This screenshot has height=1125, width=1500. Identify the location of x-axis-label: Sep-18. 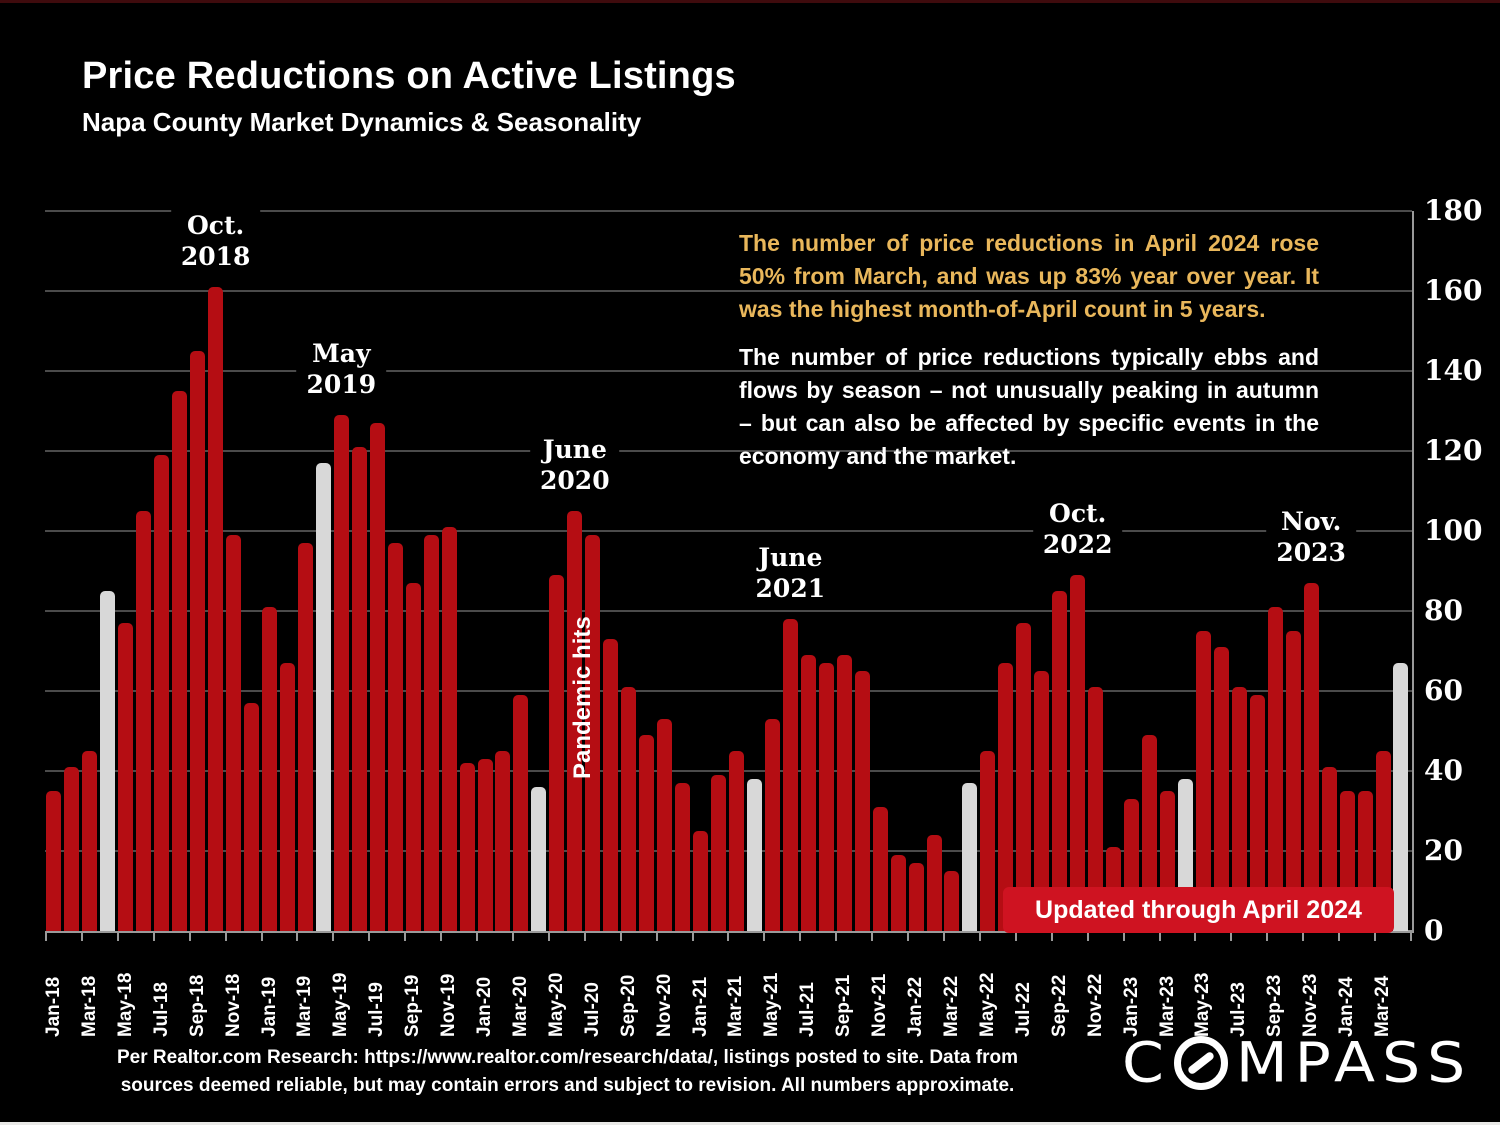
(197, 1005).